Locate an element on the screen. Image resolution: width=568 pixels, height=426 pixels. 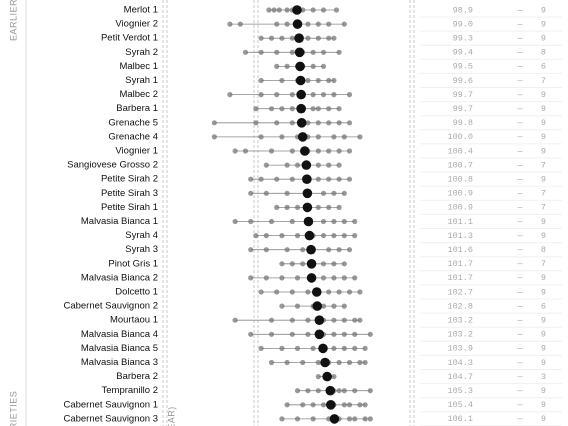
count-label: 7 is located at coordinates (543, 81).